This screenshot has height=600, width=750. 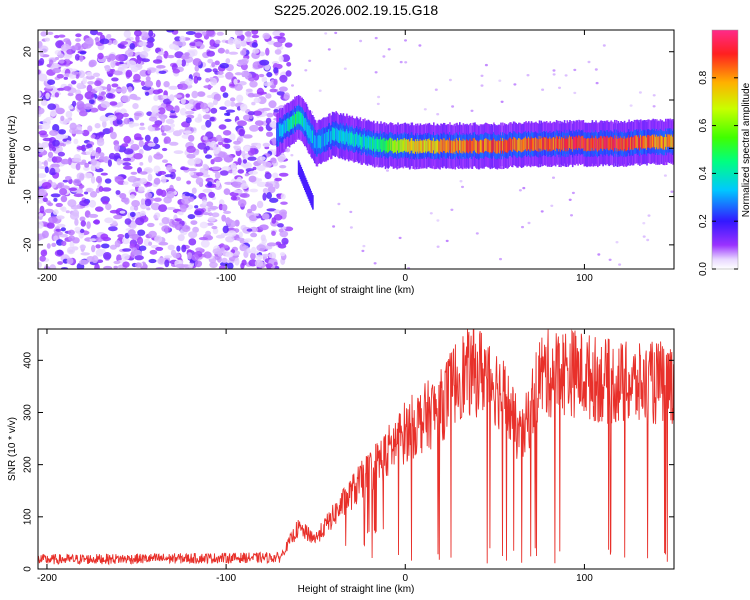 I want to click on x-tick-label: -100, so click(x=226, y=578).